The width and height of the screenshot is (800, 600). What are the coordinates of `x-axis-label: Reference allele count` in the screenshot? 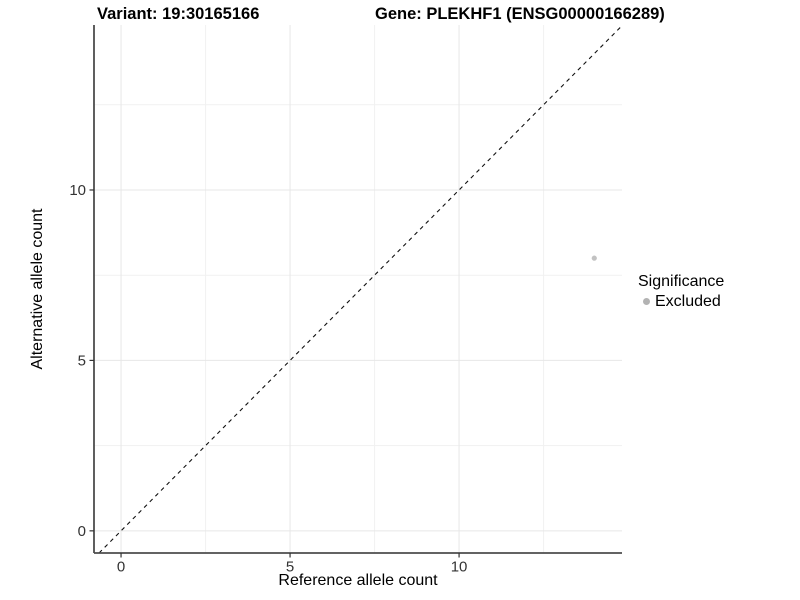 It's located at (358, 580).